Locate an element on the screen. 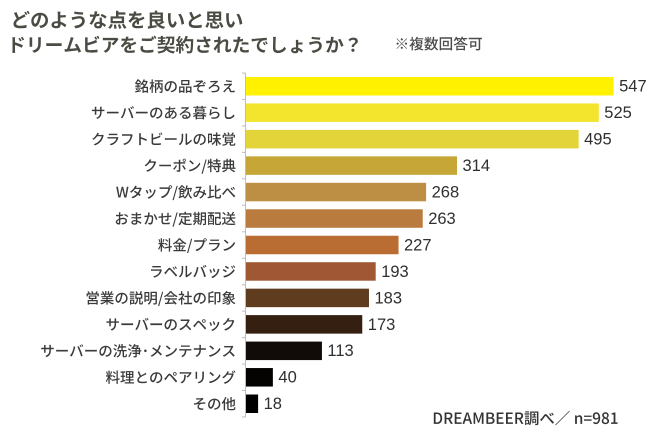 The height and width of the screenshot is (432, 650). svg-text: 268 is located at coordinates (446, 192).